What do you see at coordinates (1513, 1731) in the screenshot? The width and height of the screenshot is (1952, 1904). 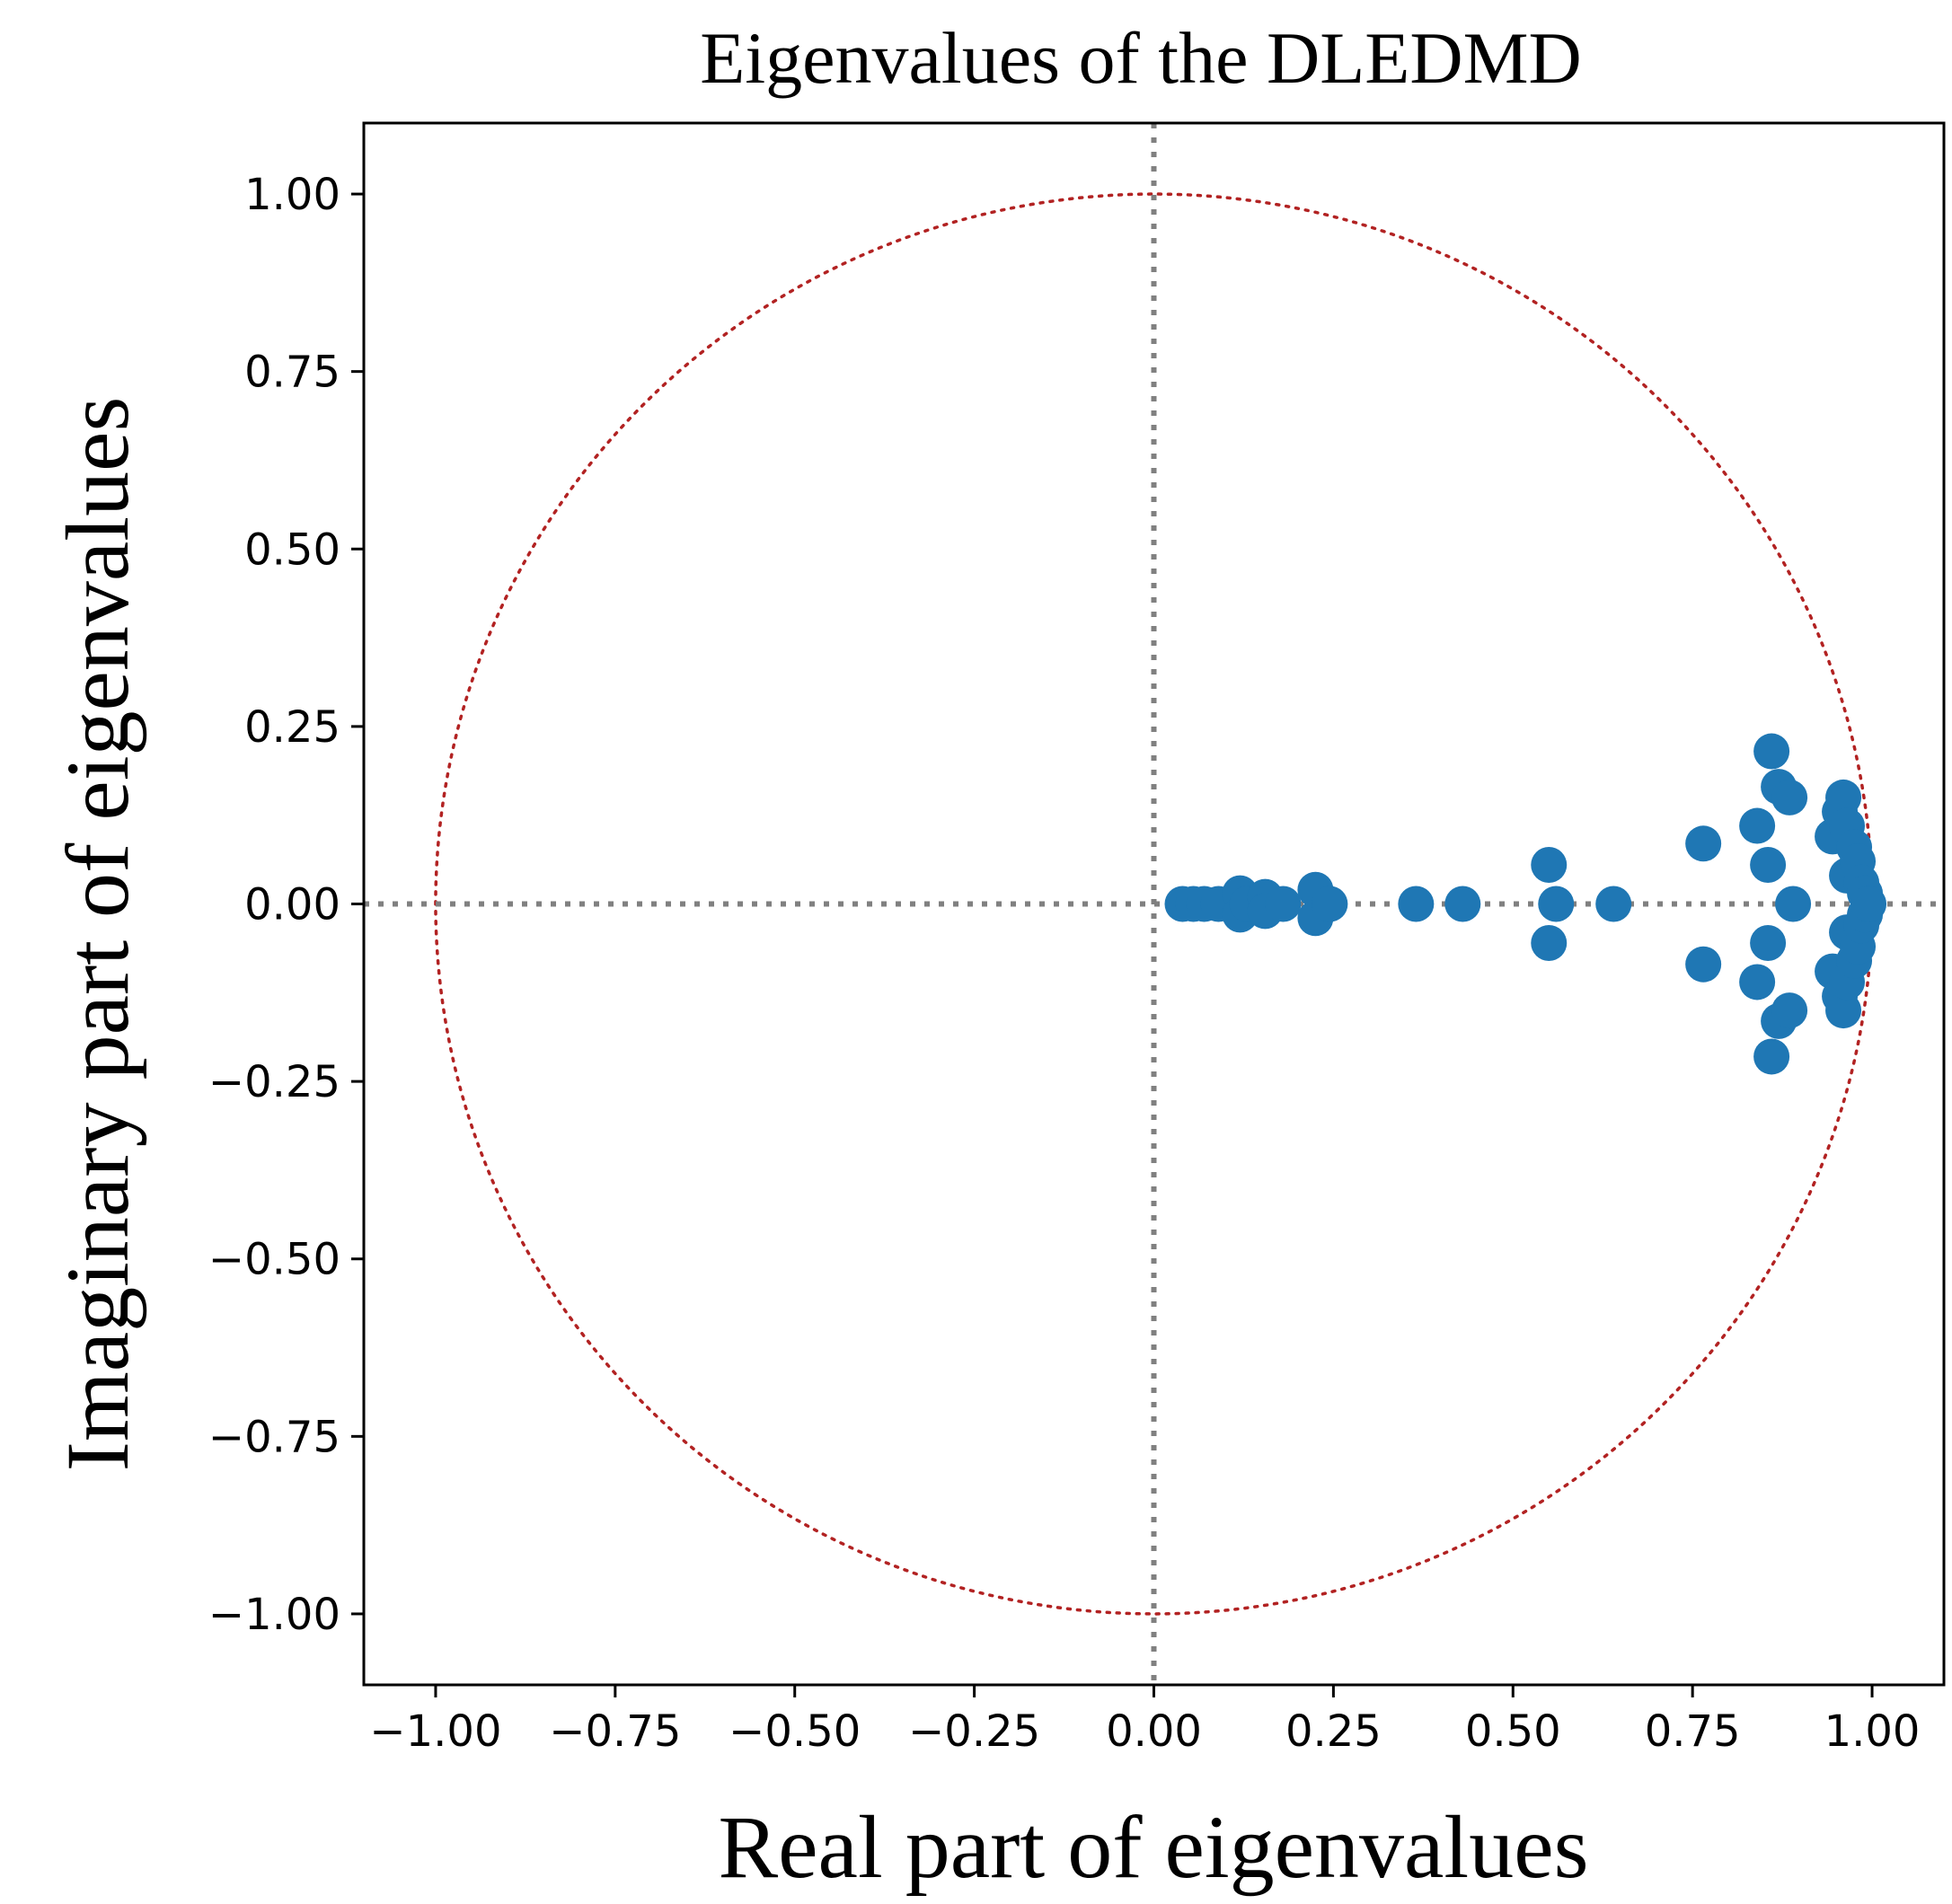 I see `x-tick-label: 0.50` at bounding box center [1513, 1731].